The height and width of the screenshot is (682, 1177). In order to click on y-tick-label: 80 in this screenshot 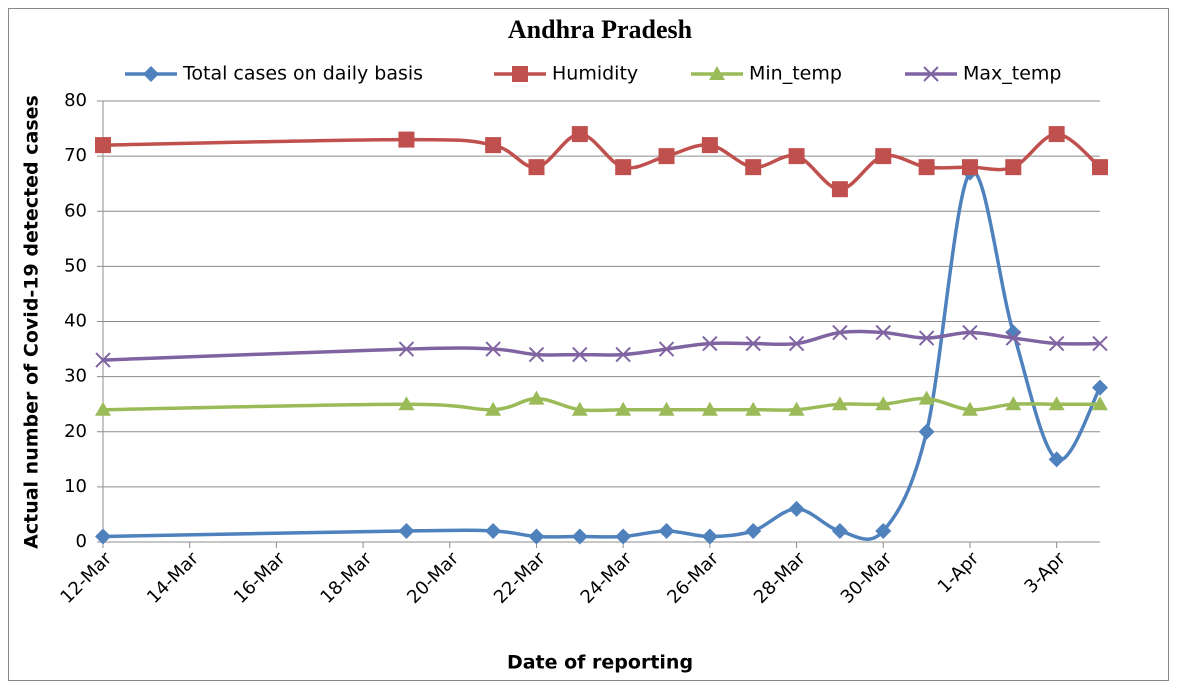, I will do `click(75, 100)`.